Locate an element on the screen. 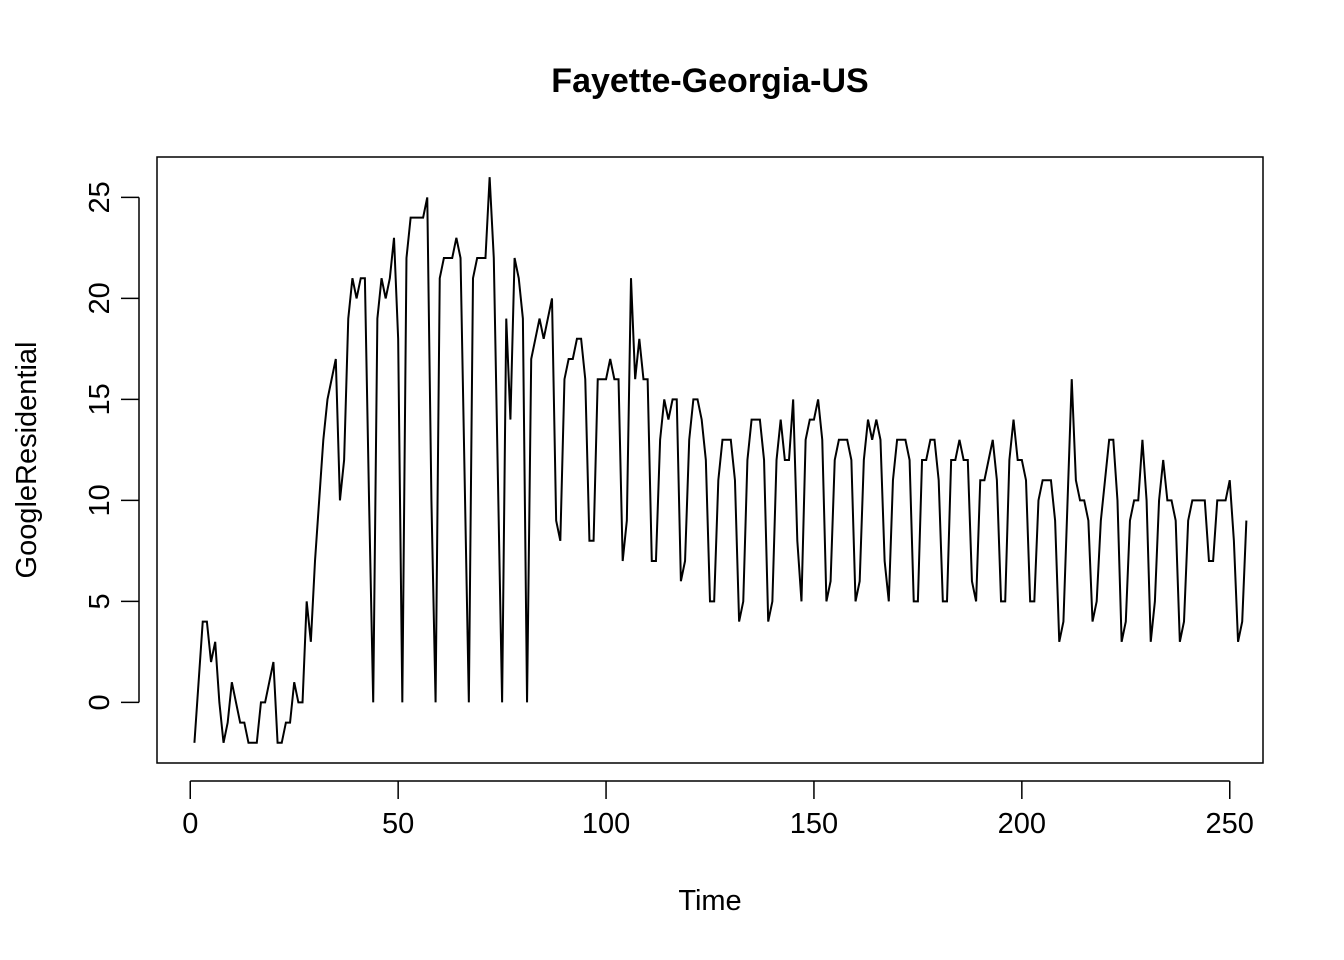 Image resolution: width=1344 pixels, height=960 pixels. y-axis: 0 5 10 15 20 25 is located at coordinates (112, 445).